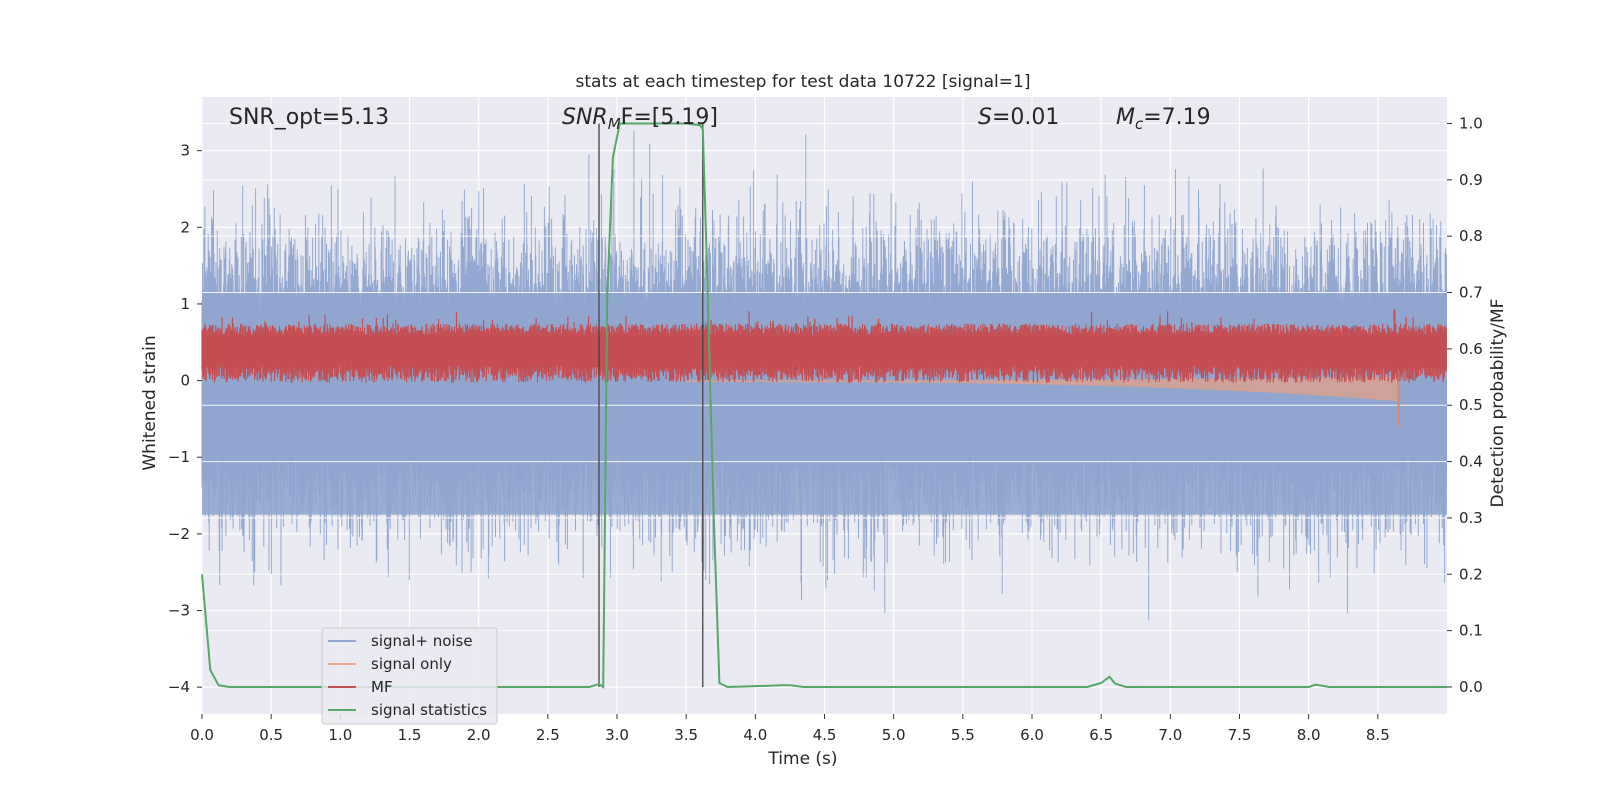 Image resolution: width=1600 pixels, height=804 pixels. What do you see at coordinates (755, 735) in the screenshot?
I see `x-tick-label: 4.0` at bounding box center [755, 735].